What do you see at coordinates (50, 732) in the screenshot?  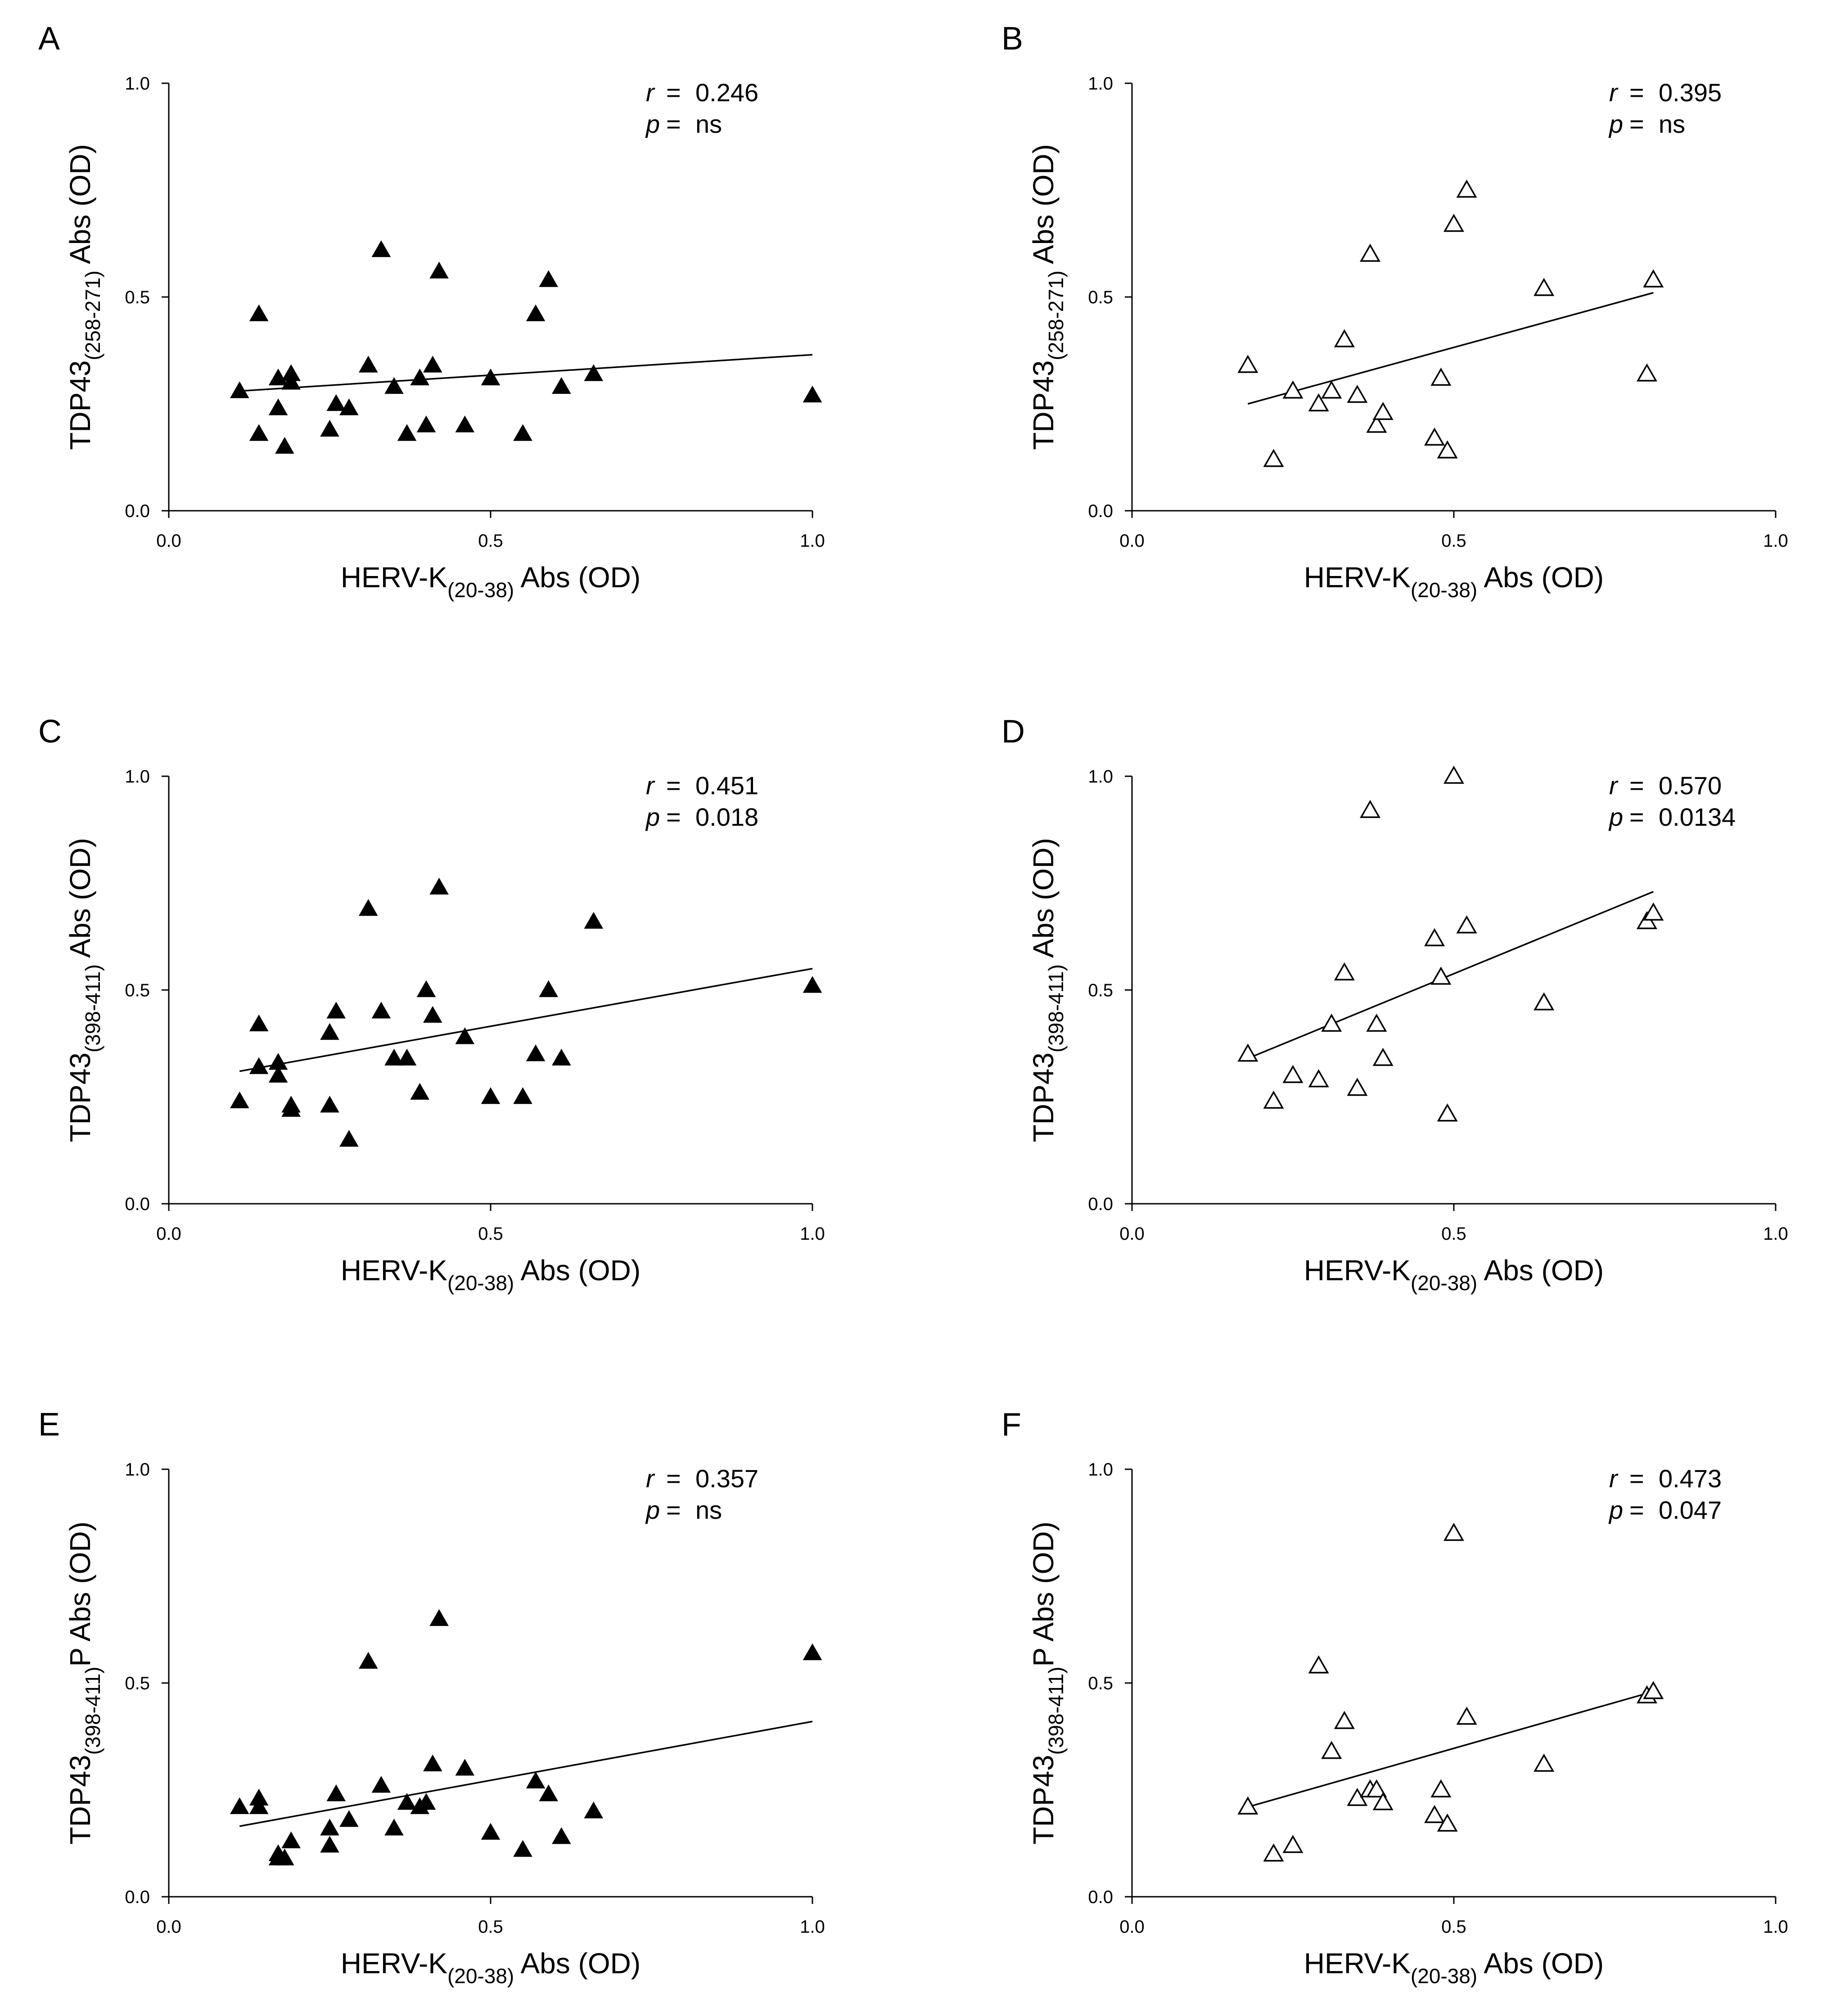 I see `panel-letter: C` at bounding box center [50, 732].